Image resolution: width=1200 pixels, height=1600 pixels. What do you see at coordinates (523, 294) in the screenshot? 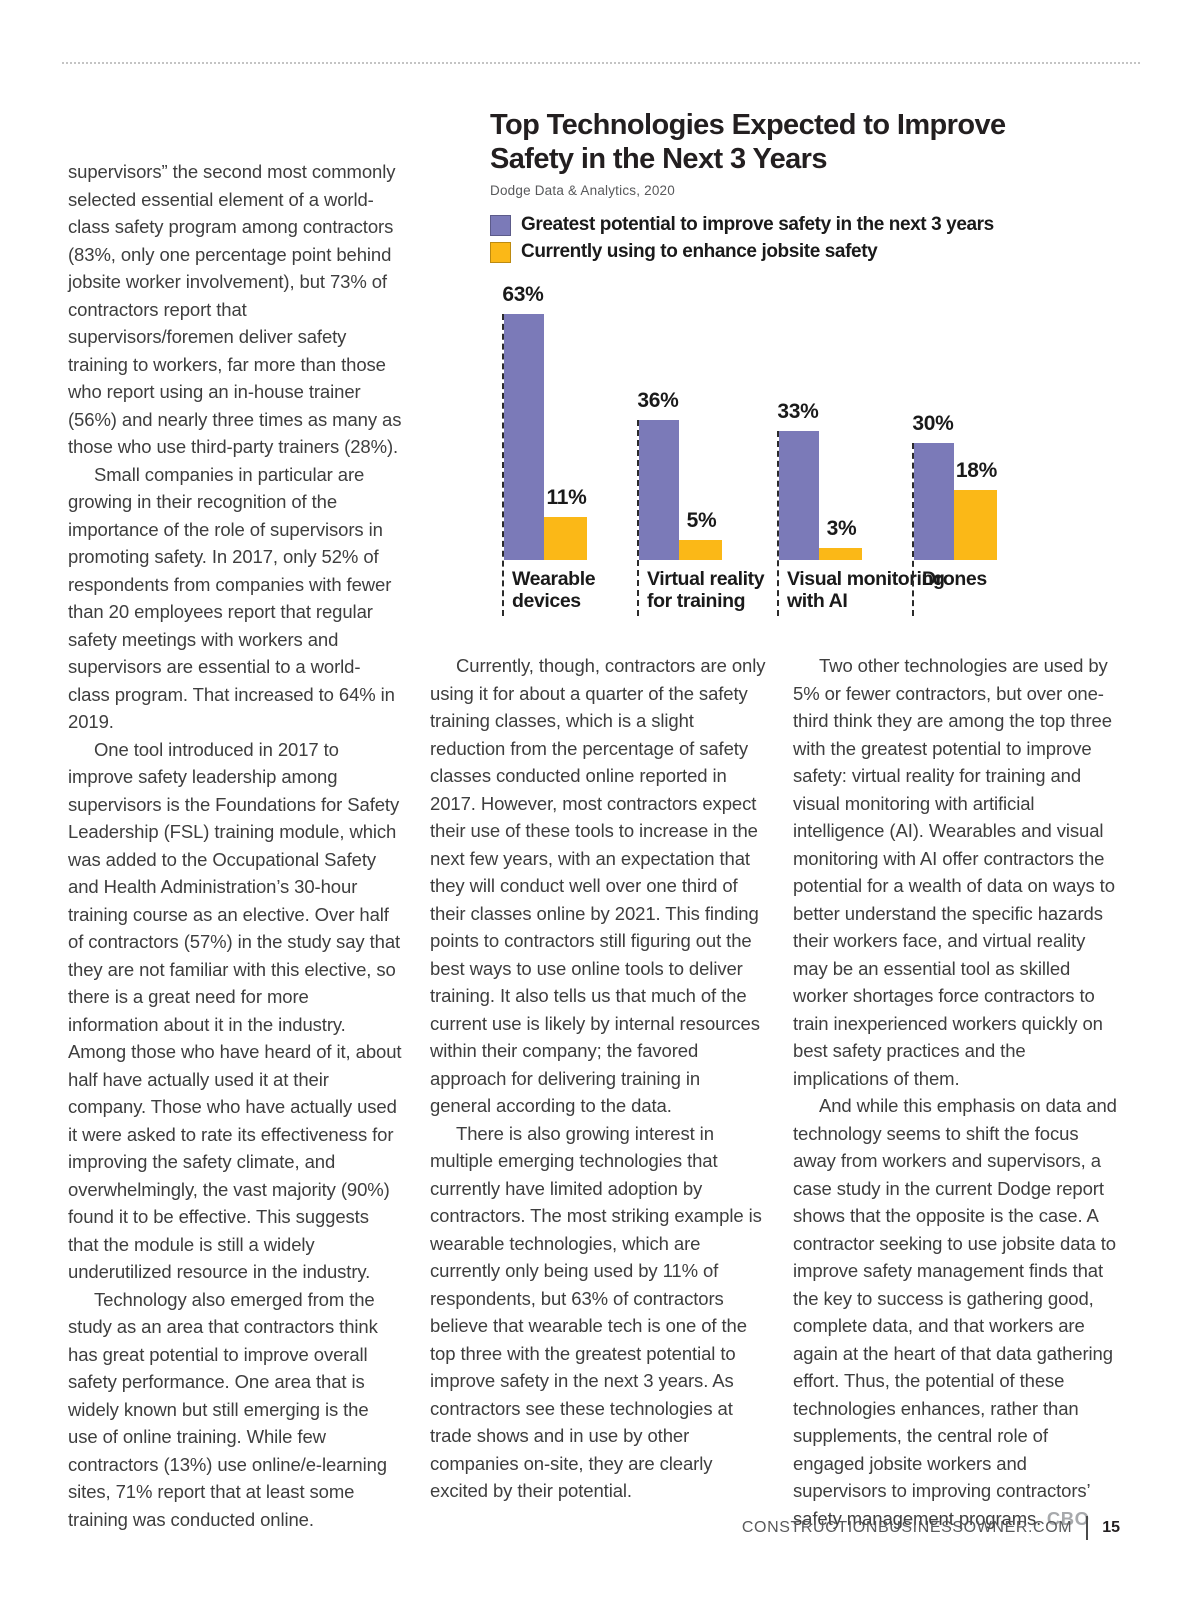
I see `value-label: 63%` at bounding box center [523, 294].